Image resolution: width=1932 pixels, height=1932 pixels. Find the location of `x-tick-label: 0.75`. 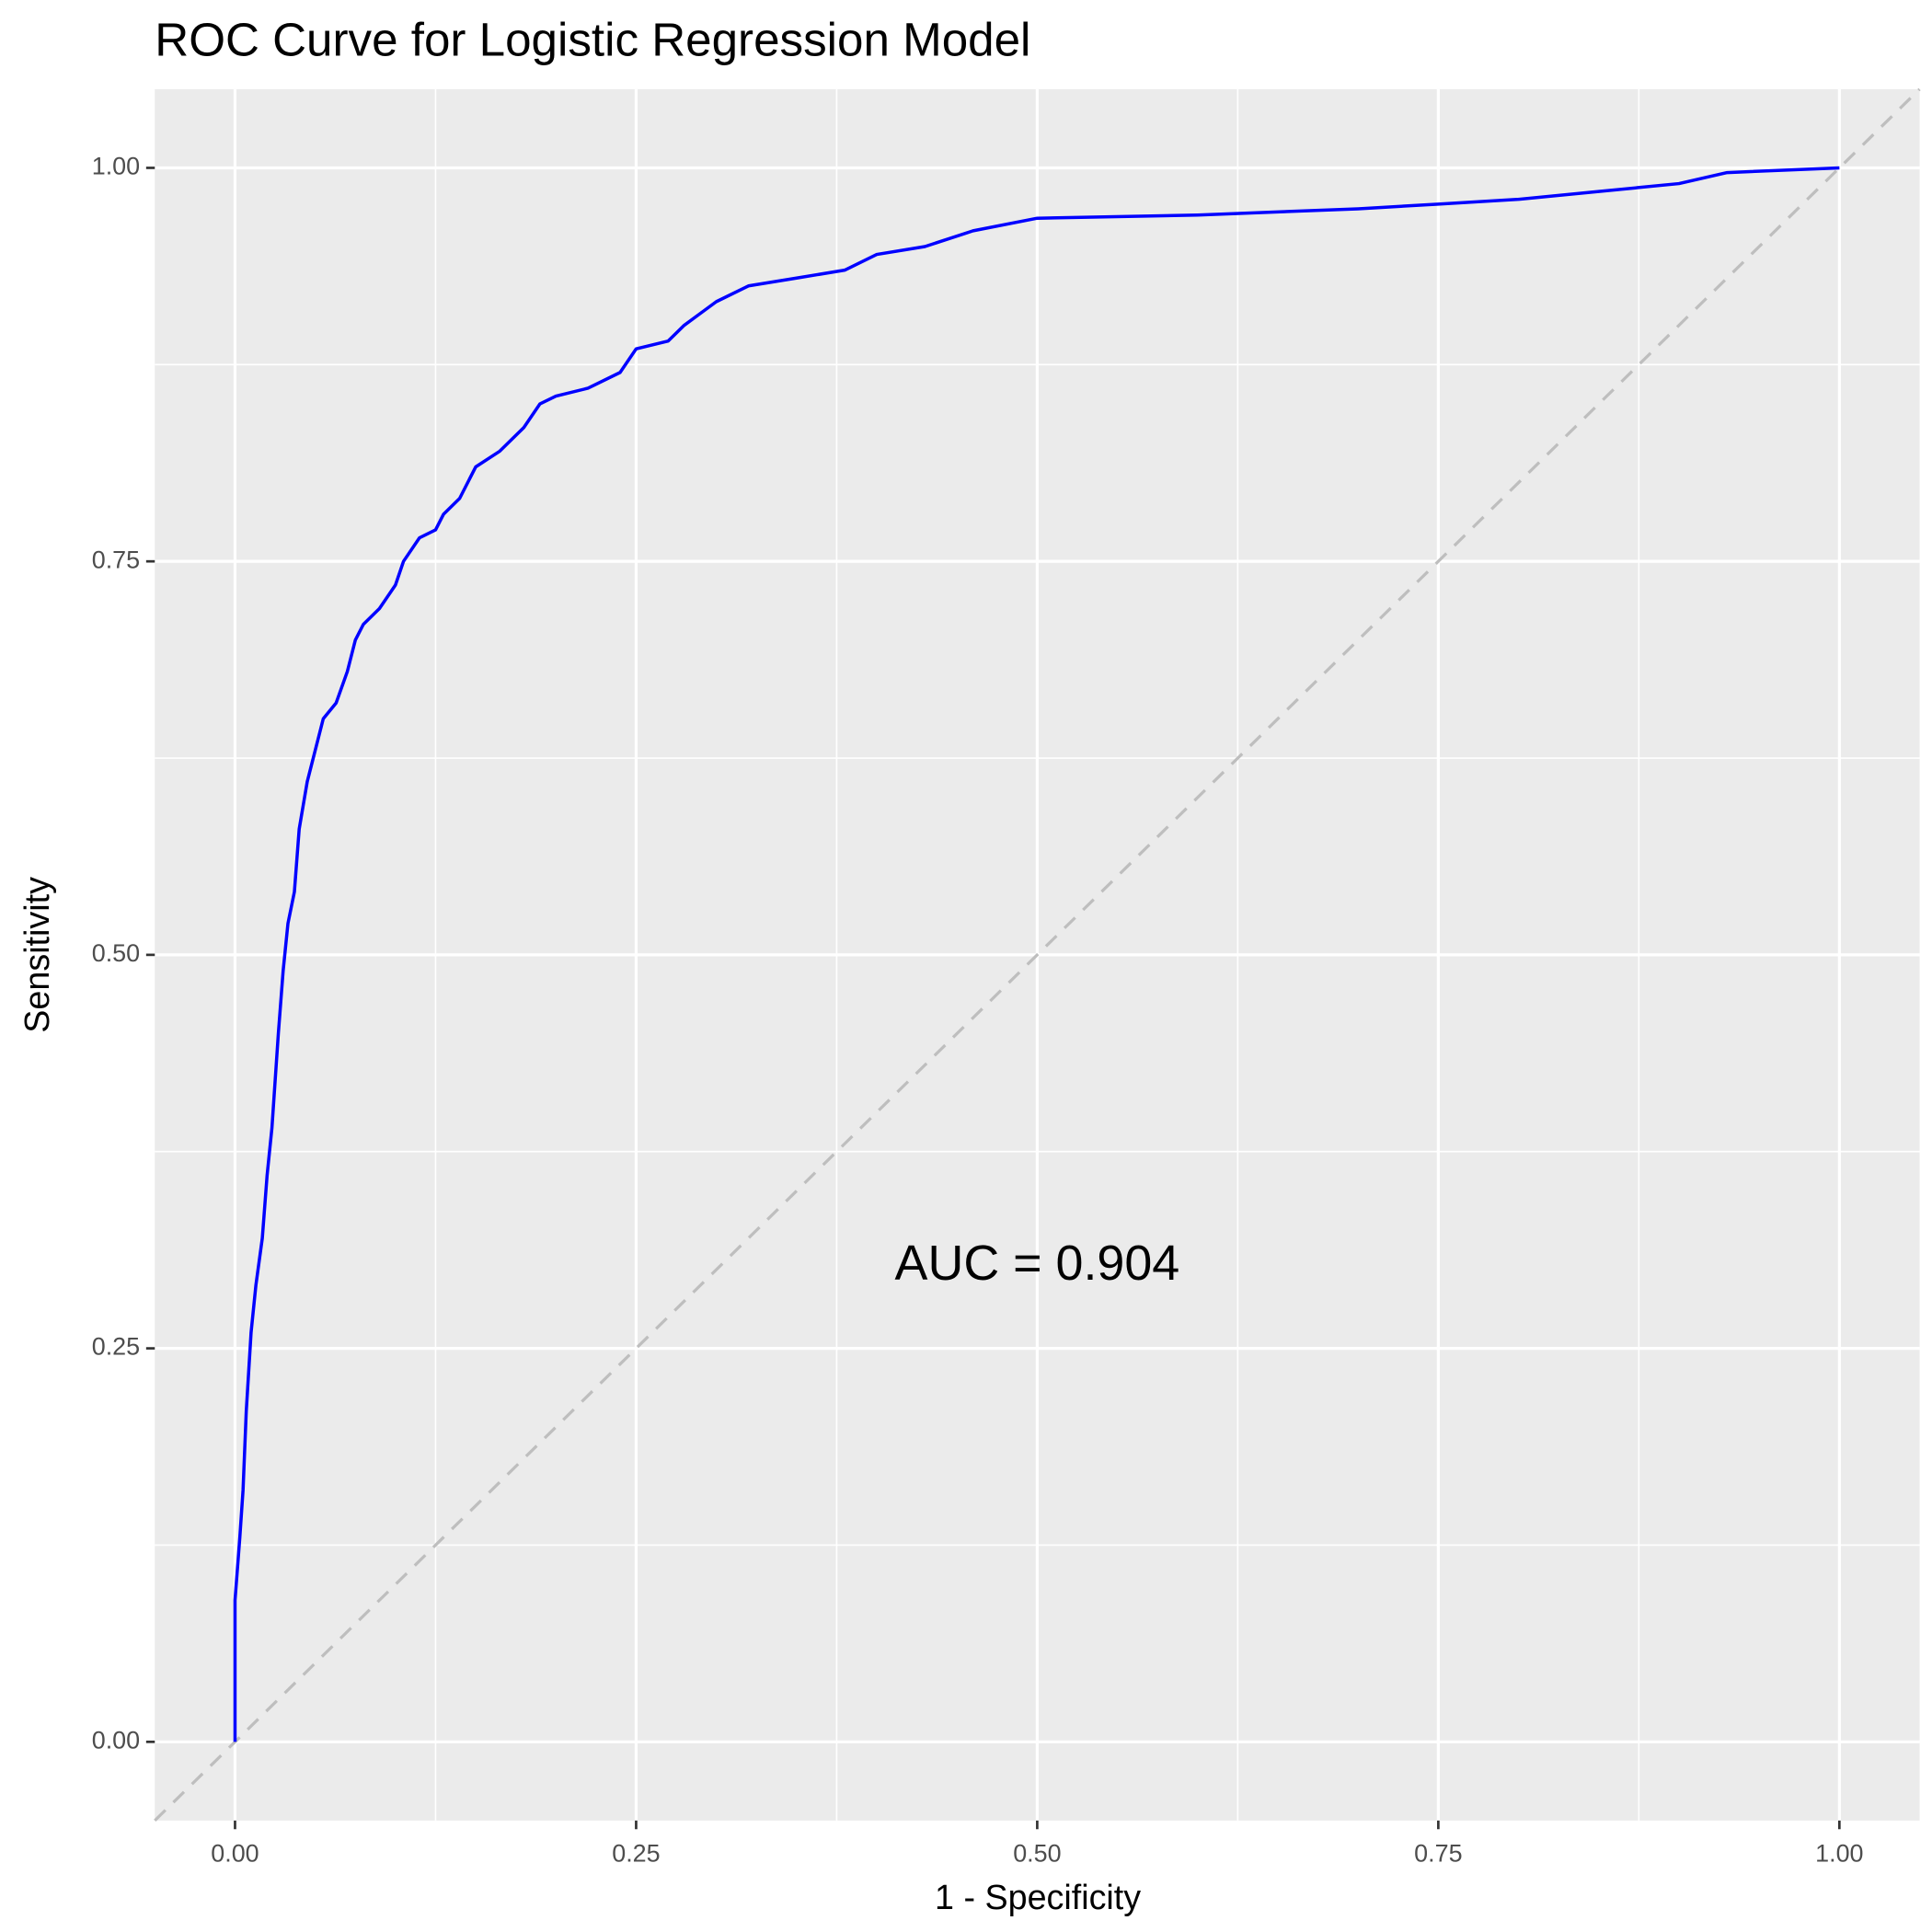

x-tick-label: 0.75 is located at coordinates (1438, 1854).